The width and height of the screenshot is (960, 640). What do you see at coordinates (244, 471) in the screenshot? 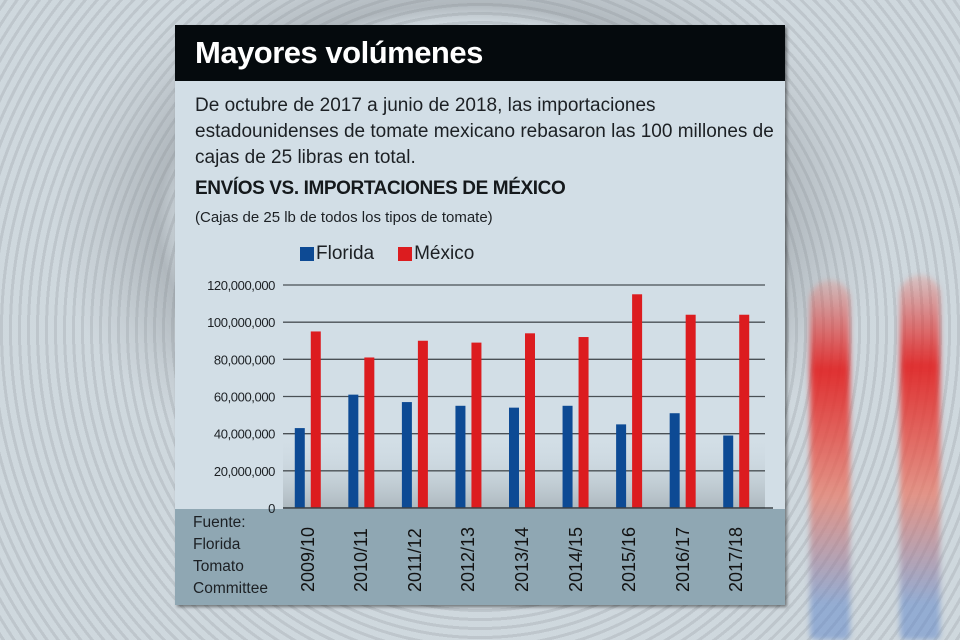
I see `y-tick-label: 20,000,000` at bounding box center [244, 471].